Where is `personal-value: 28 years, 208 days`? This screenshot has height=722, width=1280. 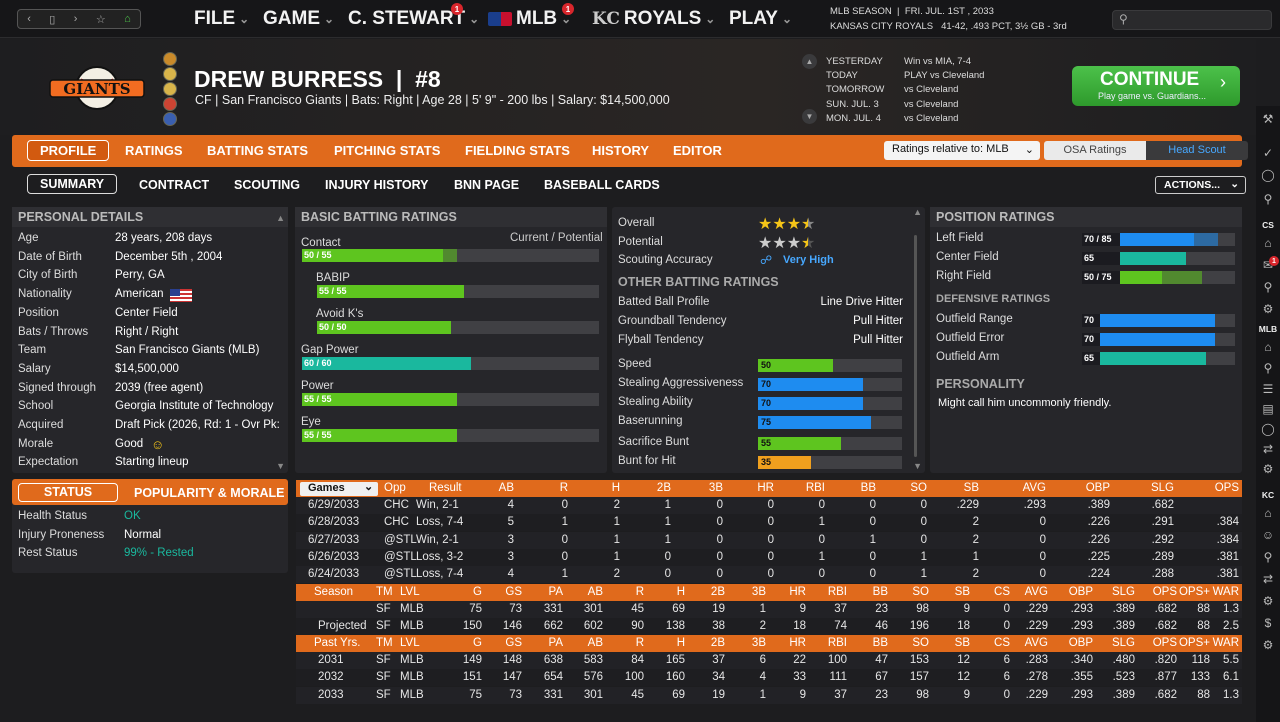
personal-value: 28 years, 208 days is located at coordinates (164, 238).